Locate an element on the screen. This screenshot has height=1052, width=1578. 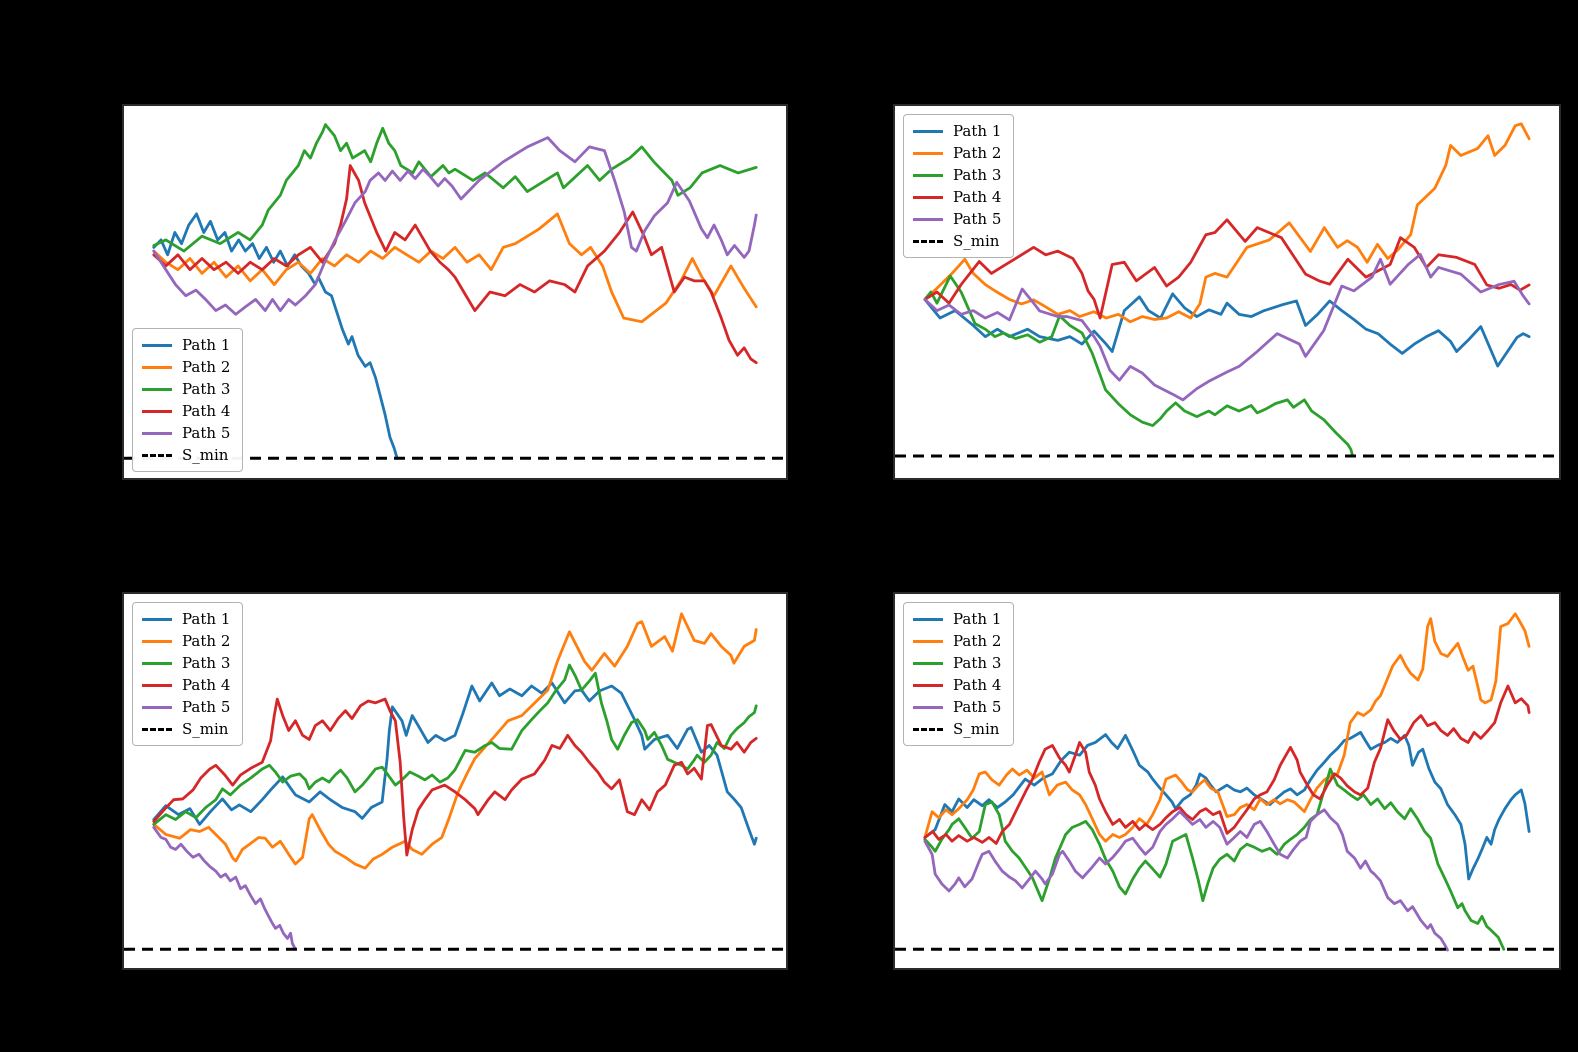
legend-top-left: Path 1 Path 2 Path 3 Path 4 Path 5 S_min is located at coordinates (188, 400).